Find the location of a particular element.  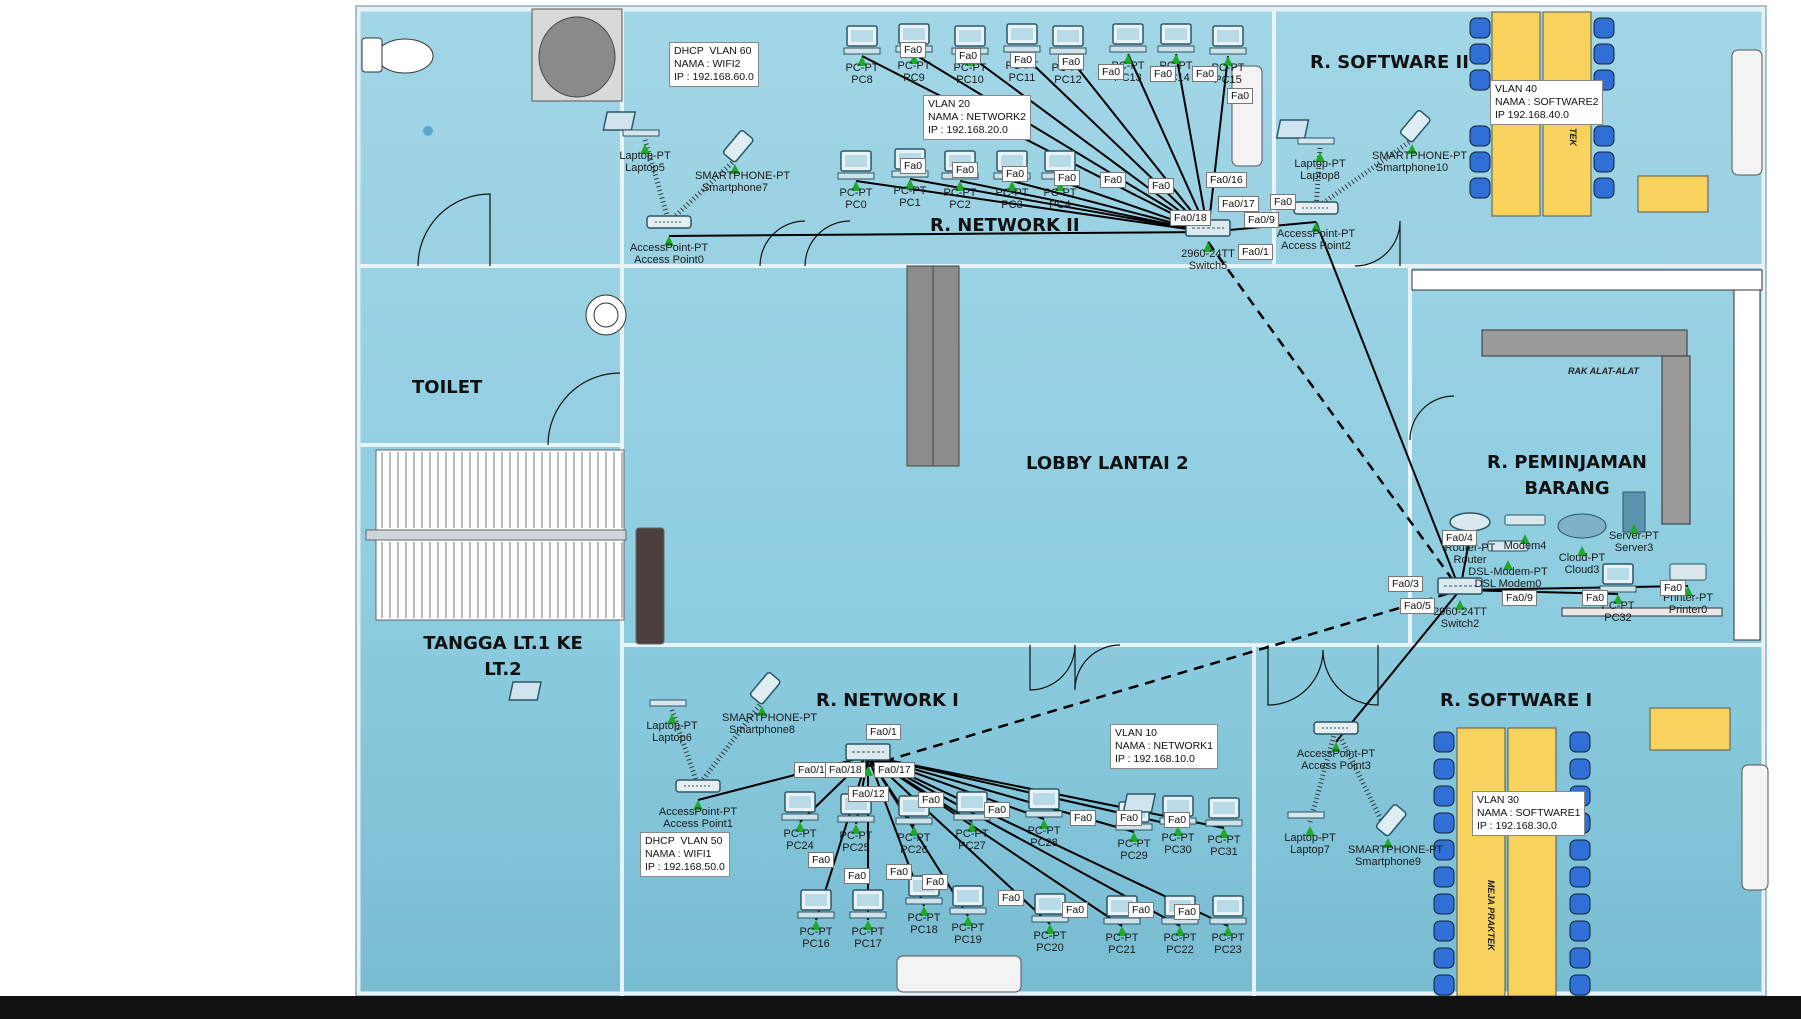

label-pc28: PC-PT PC28 is located at coordinates (1044, 837).